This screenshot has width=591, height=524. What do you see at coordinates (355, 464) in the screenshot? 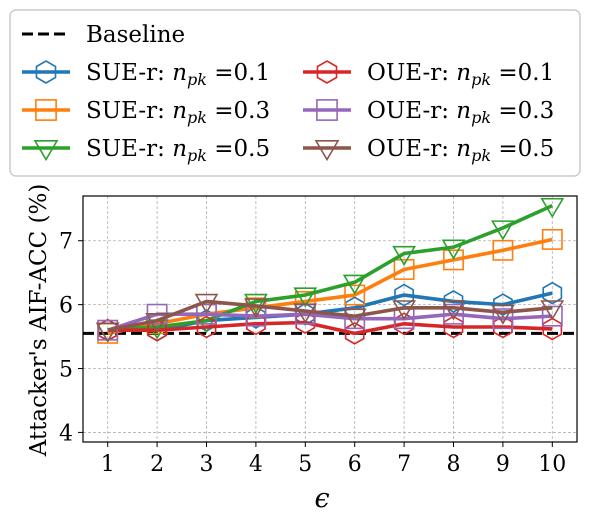
I see `x-tick-label: 6` at bounding box center [355, 464].